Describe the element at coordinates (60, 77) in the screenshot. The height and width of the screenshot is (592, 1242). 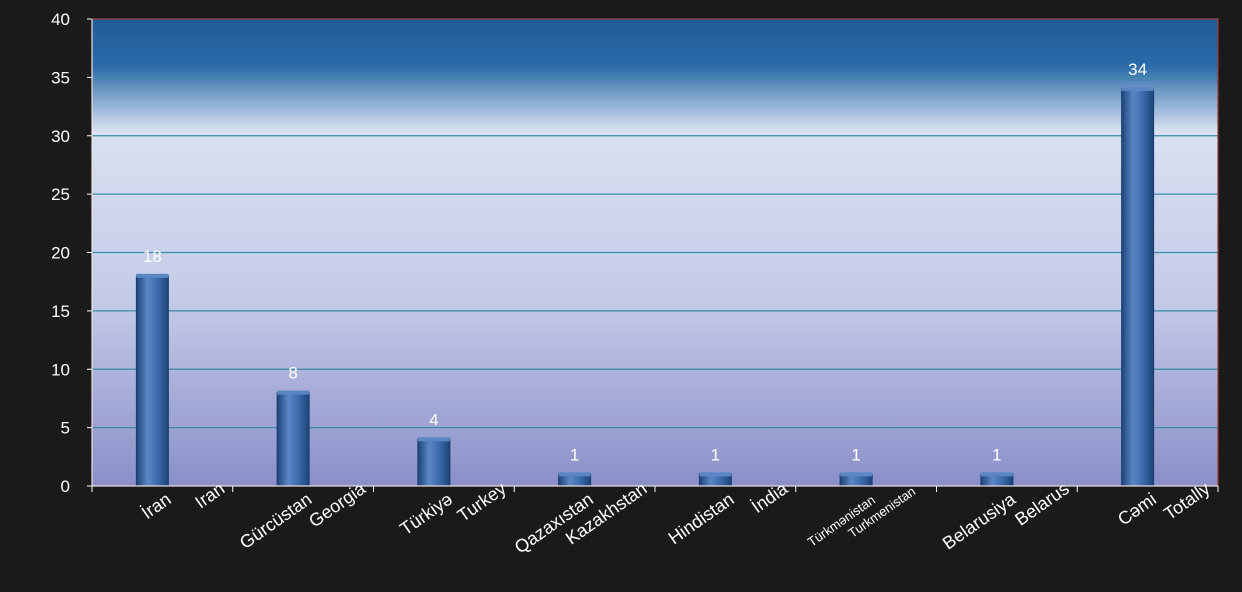
I see `y-tick-label-35: 35` at that location.